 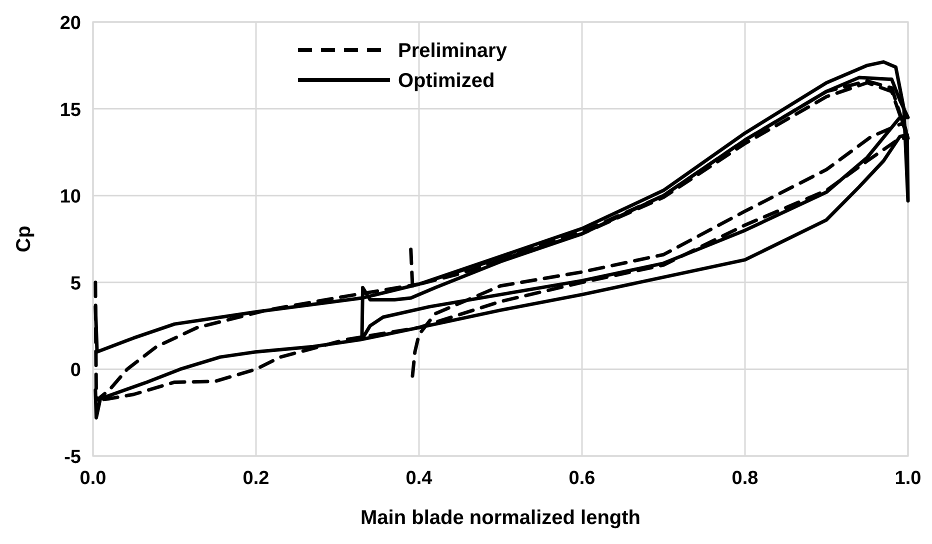 What do you see at coordinates (70, 23) in the screenshot?
I see `y-tick-label: 20` at bounding box center [70, 23].